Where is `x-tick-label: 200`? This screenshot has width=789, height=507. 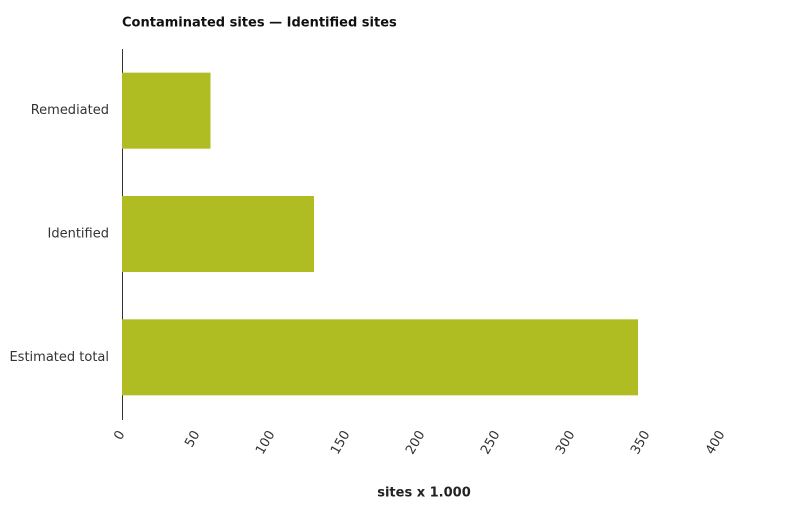 x-tick-label: 200 is located at coordinates (415, 442).